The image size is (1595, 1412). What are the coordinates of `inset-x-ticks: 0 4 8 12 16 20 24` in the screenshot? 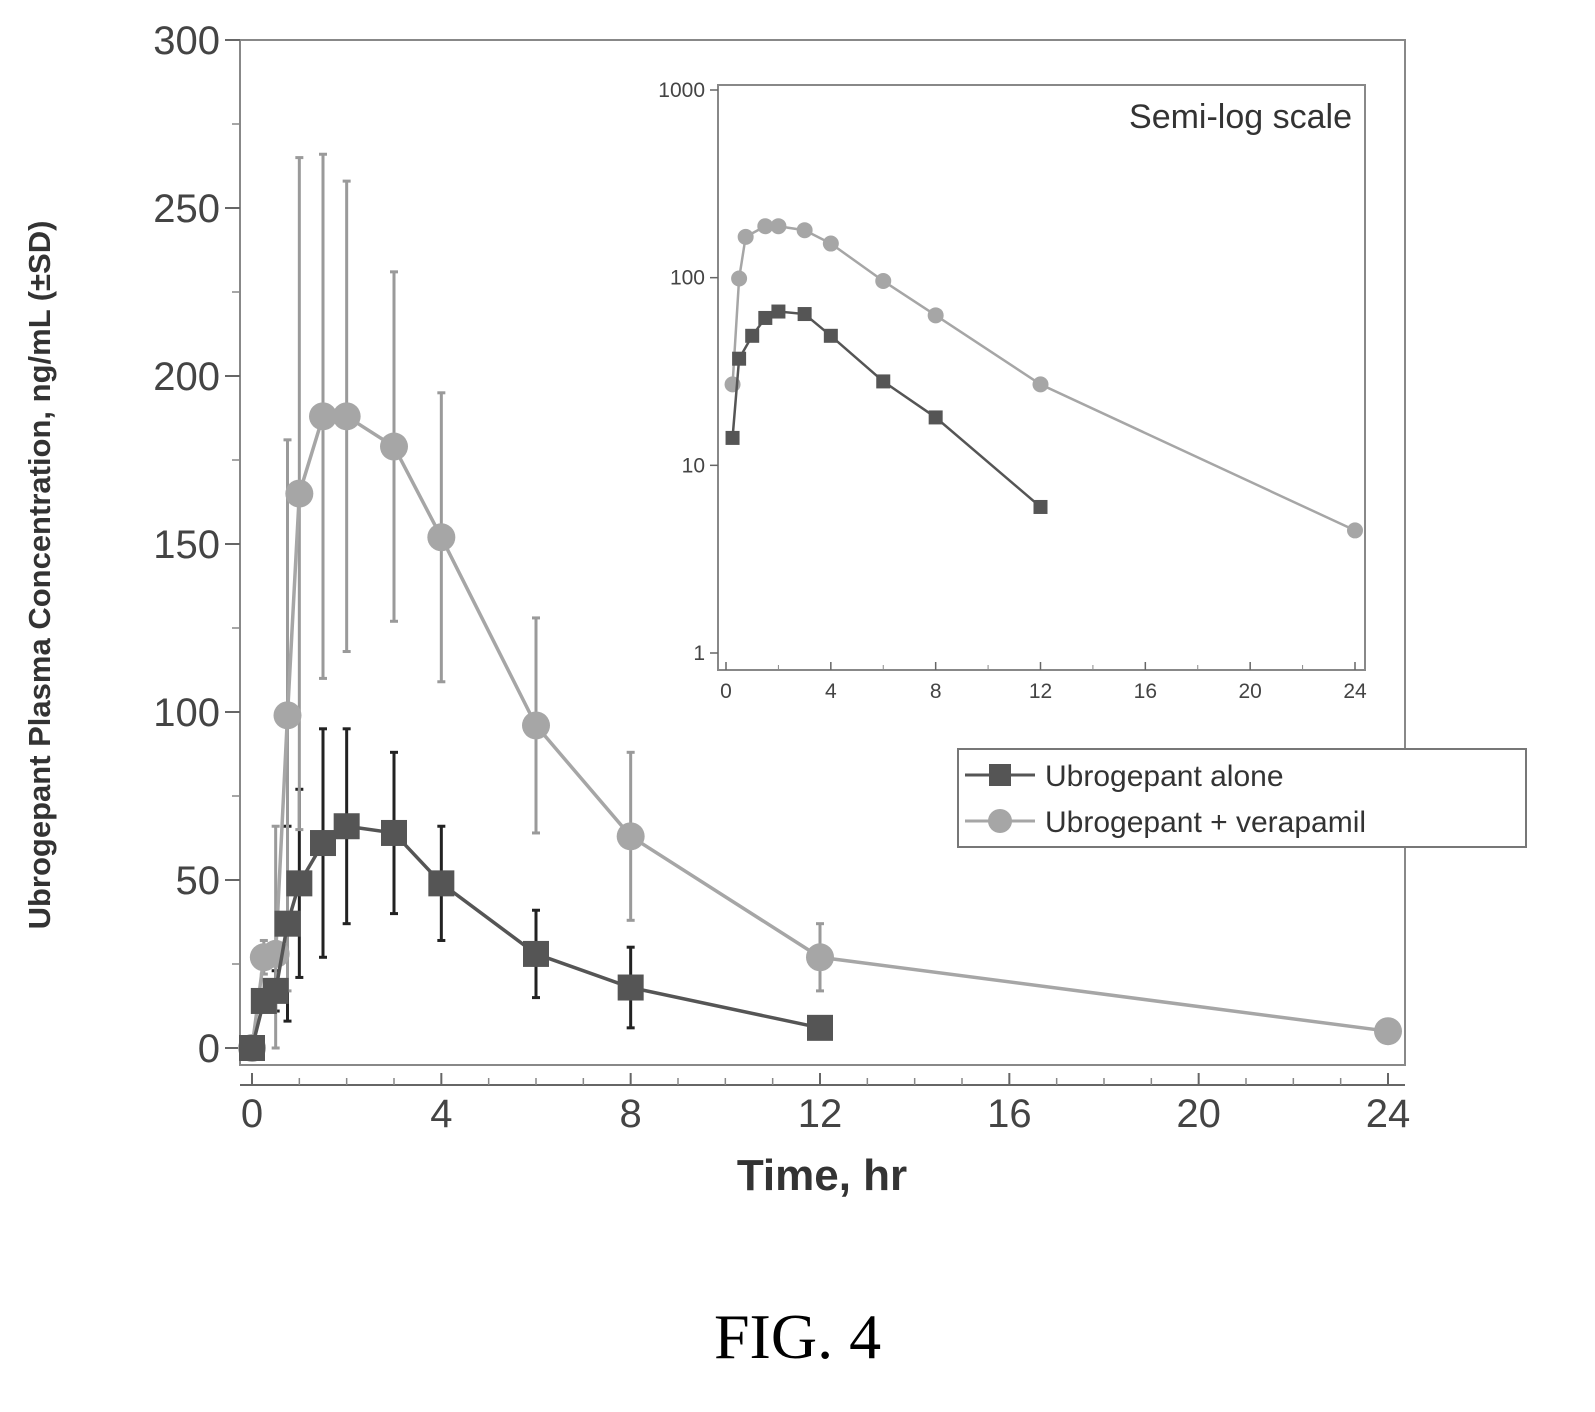 It's located at (1043, 682).